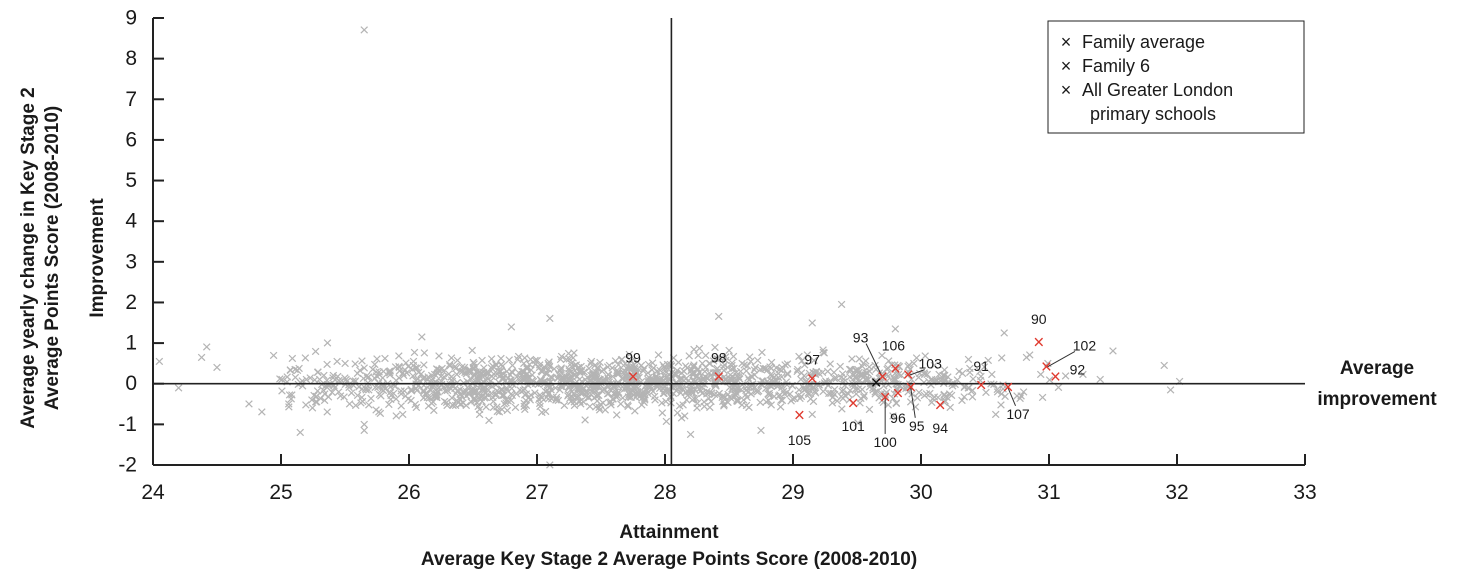 The width and height of the screenshot is (1464, 579). What do you see at coordinates (131, 99) in the screenshot?
I see `y-tick-label: 7` at bounding box center [131, 99].